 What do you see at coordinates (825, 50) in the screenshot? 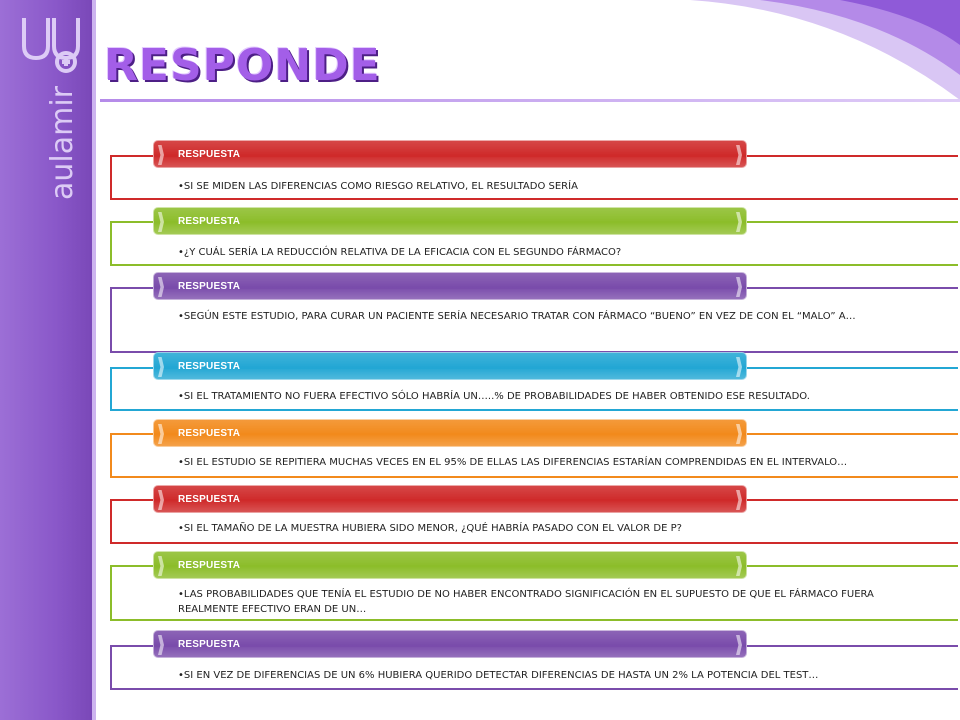
I see `corner-decoration` at bounding box center [825, 50].